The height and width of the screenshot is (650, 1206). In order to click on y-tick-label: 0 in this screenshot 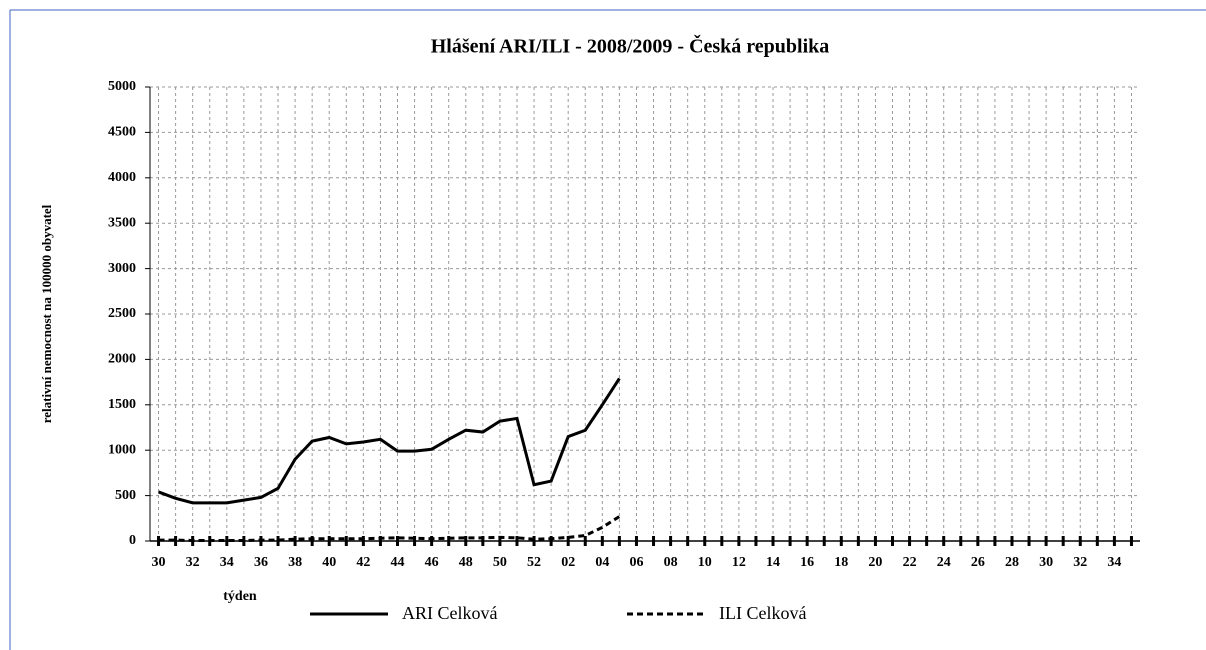, I will do `click(132, 540)`.